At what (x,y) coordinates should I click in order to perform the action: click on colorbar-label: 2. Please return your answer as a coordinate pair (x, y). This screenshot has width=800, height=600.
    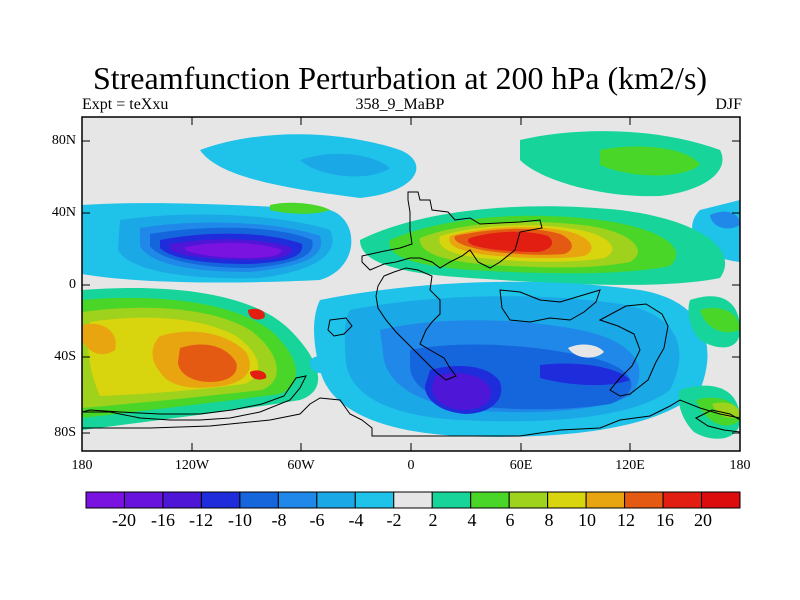
    Looking at the image, I should click on (433, 520).